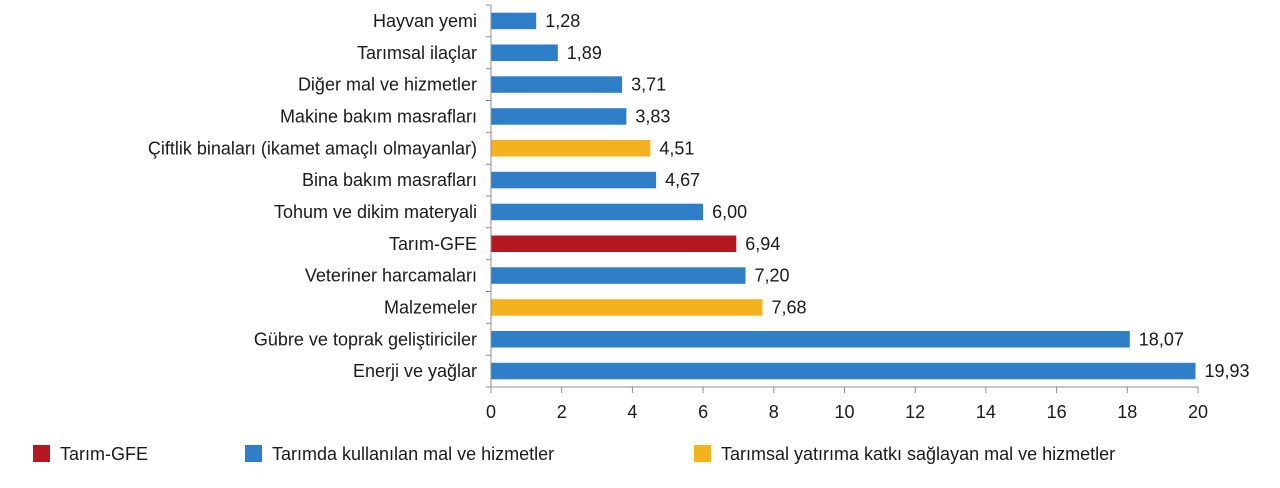 The height and width of the screenshot is (488, 1280). Describe the element at coordinates (425, 21) in the screenshot. I see `category-label: Hayvan yemi` at that location.